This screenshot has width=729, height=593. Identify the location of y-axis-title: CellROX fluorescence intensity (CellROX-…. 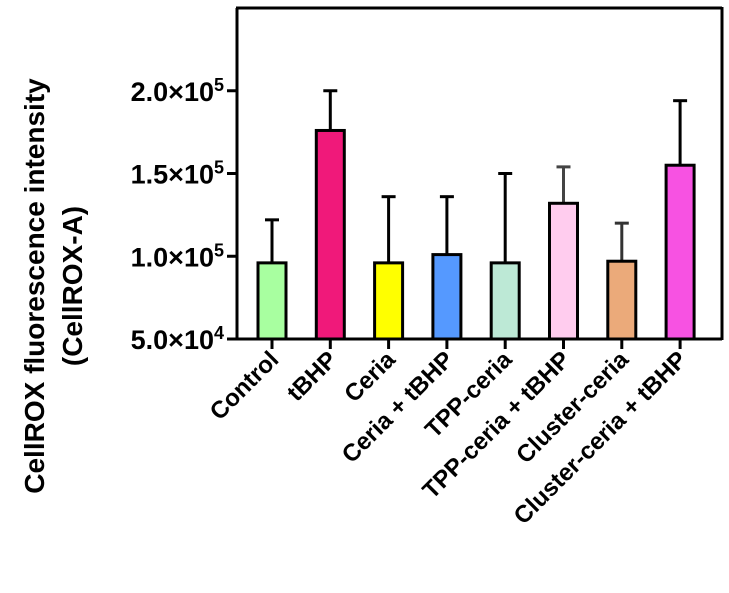
(53, 286).